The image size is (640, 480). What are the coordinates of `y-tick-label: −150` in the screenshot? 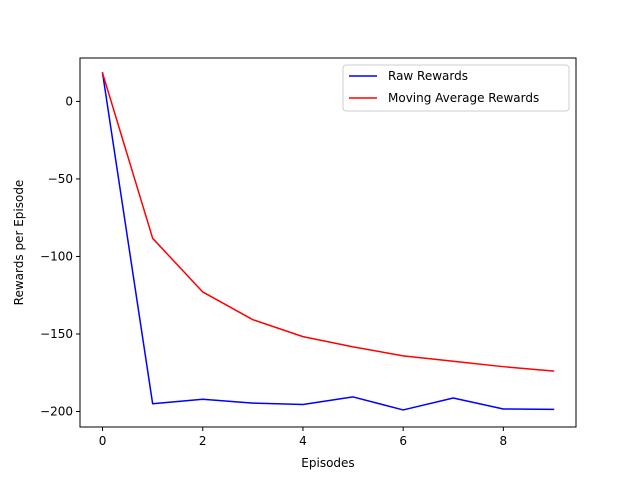 It's located at (56, 334).